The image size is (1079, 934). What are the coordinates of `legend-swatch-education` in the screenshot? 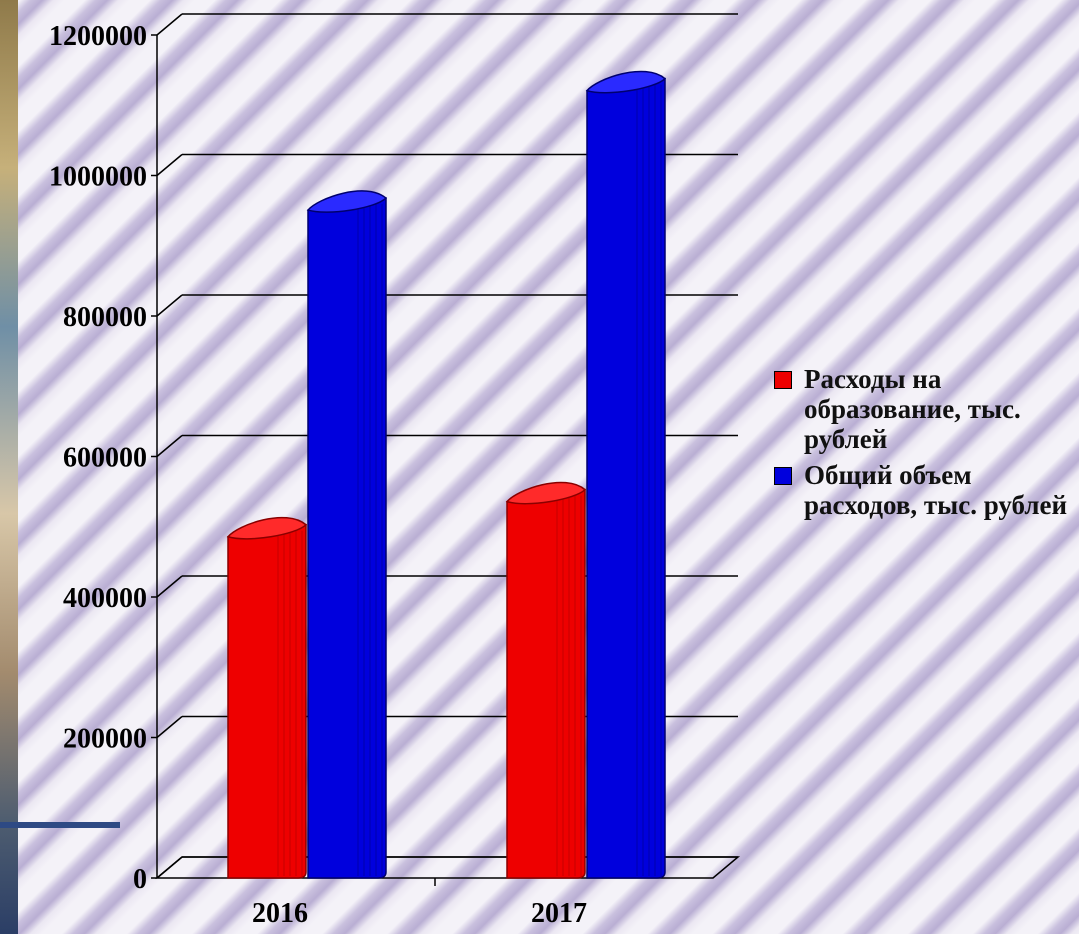 It's located at (783, 380).